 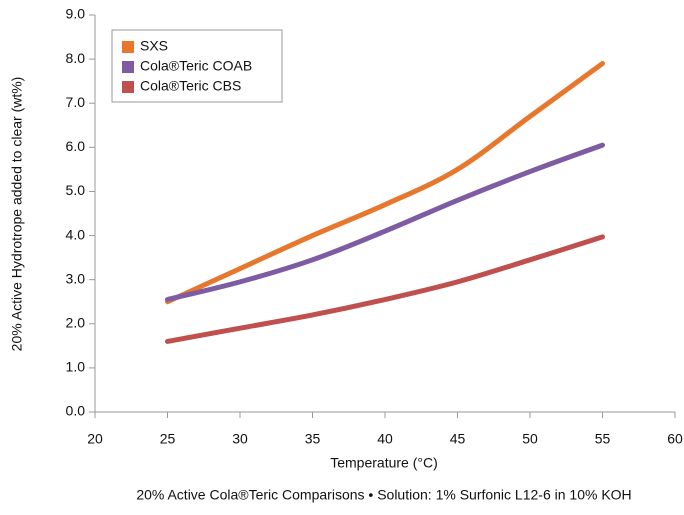 What do you see at coordinates (530, 439) in the screenshot?
I see `x-tick-label: 50` at bounding box center [530, 439].